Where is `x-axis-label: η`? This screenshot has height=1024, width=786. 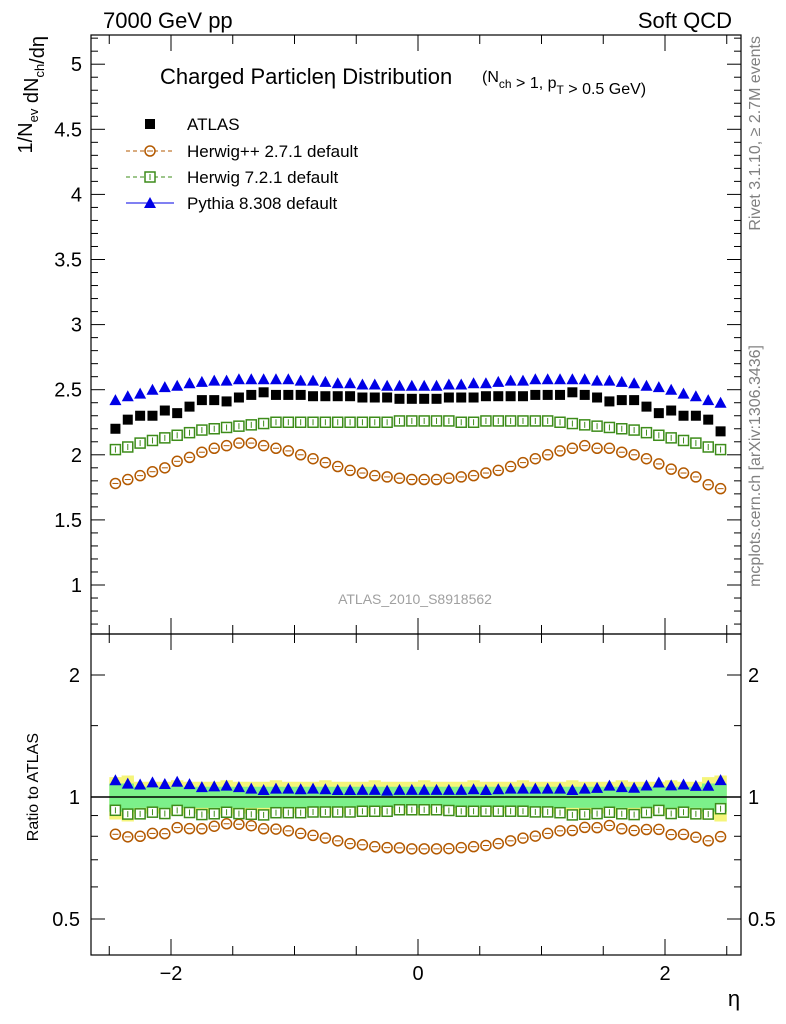
x-axis-label: η is located at coordinates (734, 998).